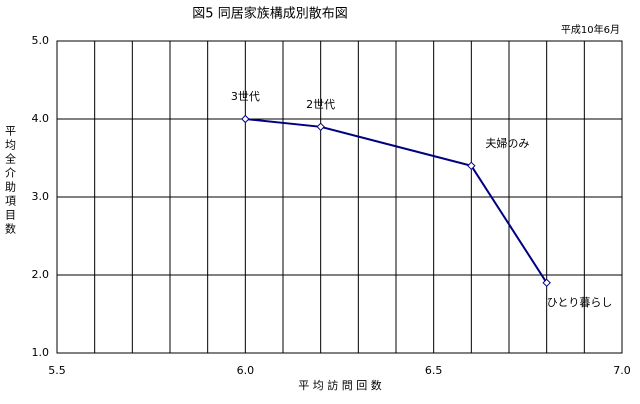  I want to click on x-tick-label: 6.0, so click(246, 370).